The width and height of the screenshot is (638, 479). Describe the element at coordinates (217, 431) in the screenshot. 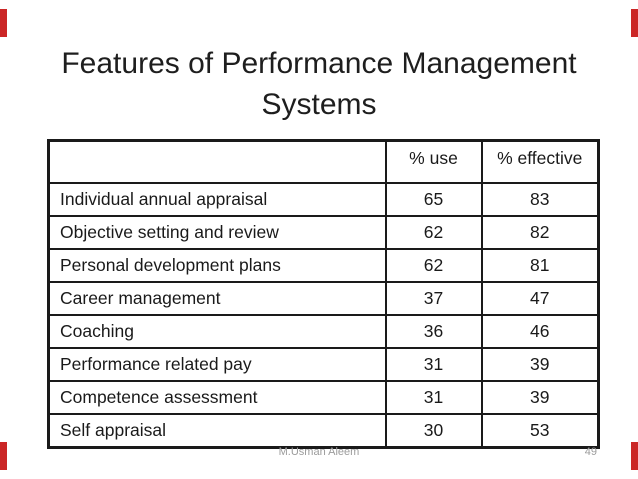

I see `feature-name-cell: Self appraisal` at that location.